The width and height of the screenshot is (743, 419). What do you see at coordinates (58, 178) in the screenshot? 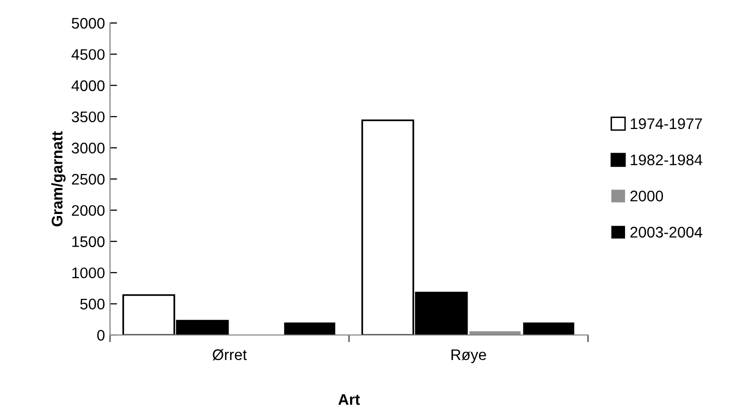
I see `y-axis-title: Gram/garnatt` at bounding box center [58, 178].